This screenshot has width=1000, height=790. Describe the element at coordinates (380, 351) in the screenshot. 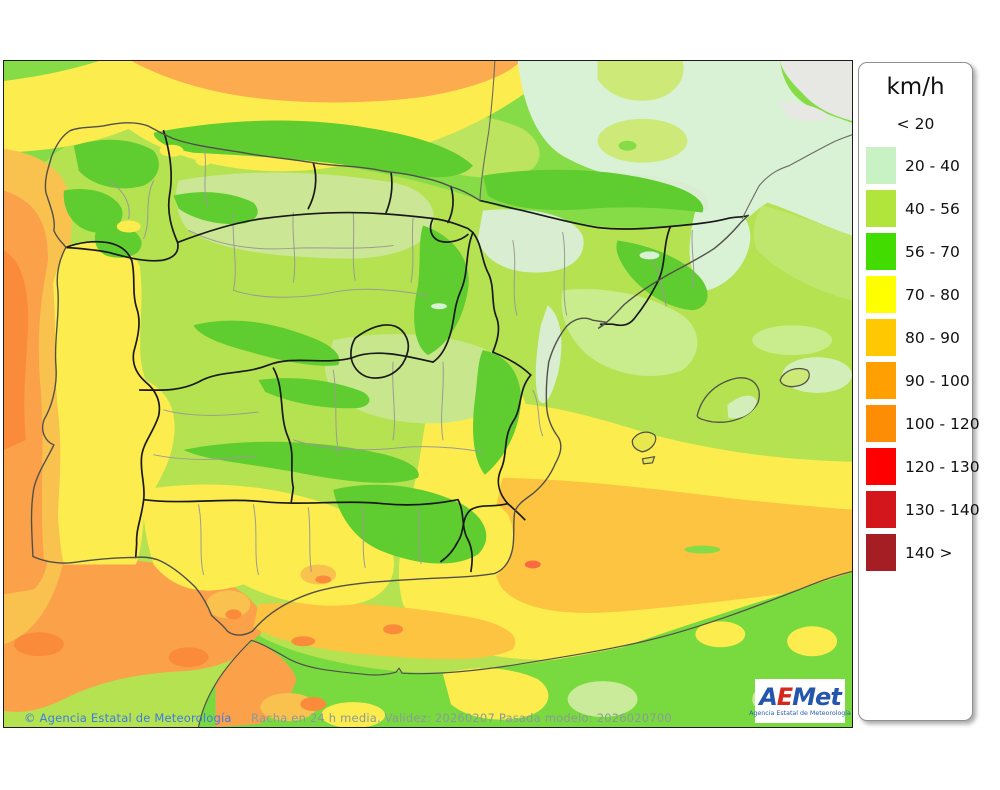

I see `border-madrid` at that location.